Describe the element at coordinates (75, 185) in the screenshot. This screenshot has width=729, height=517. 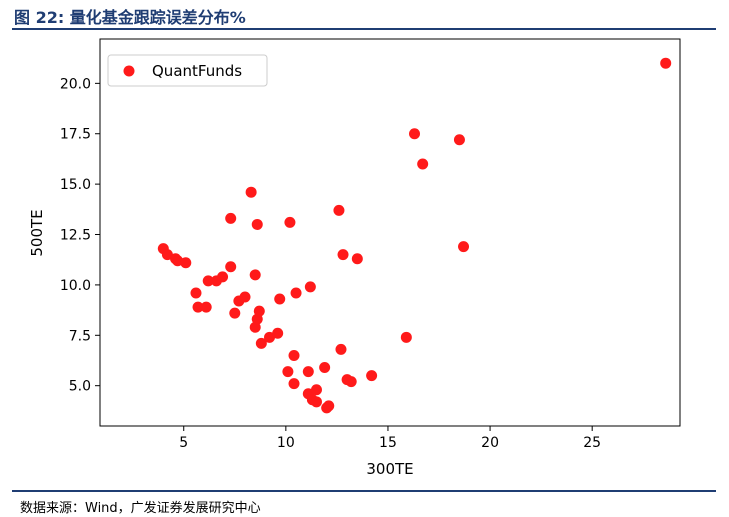
I see `y-tick-label: 15.0` at that location.